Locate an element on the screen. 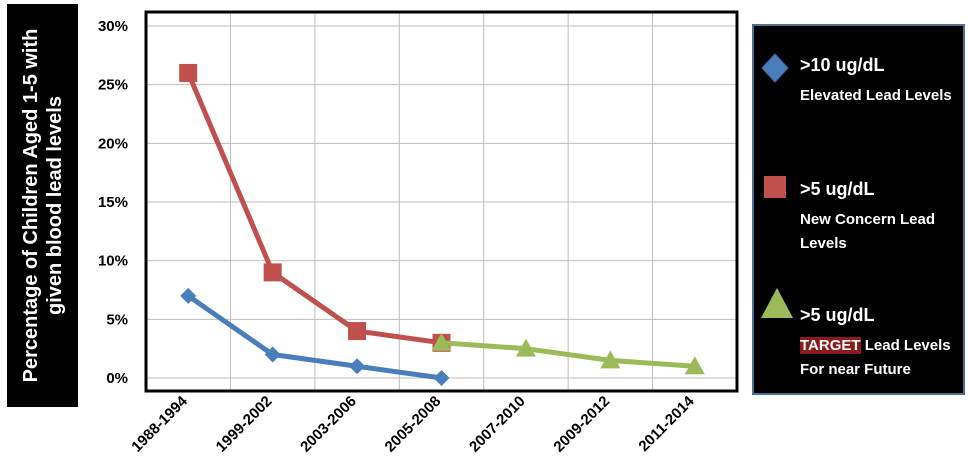  x-tick-label: 2005-2008 is located at coordinates (413, 424).